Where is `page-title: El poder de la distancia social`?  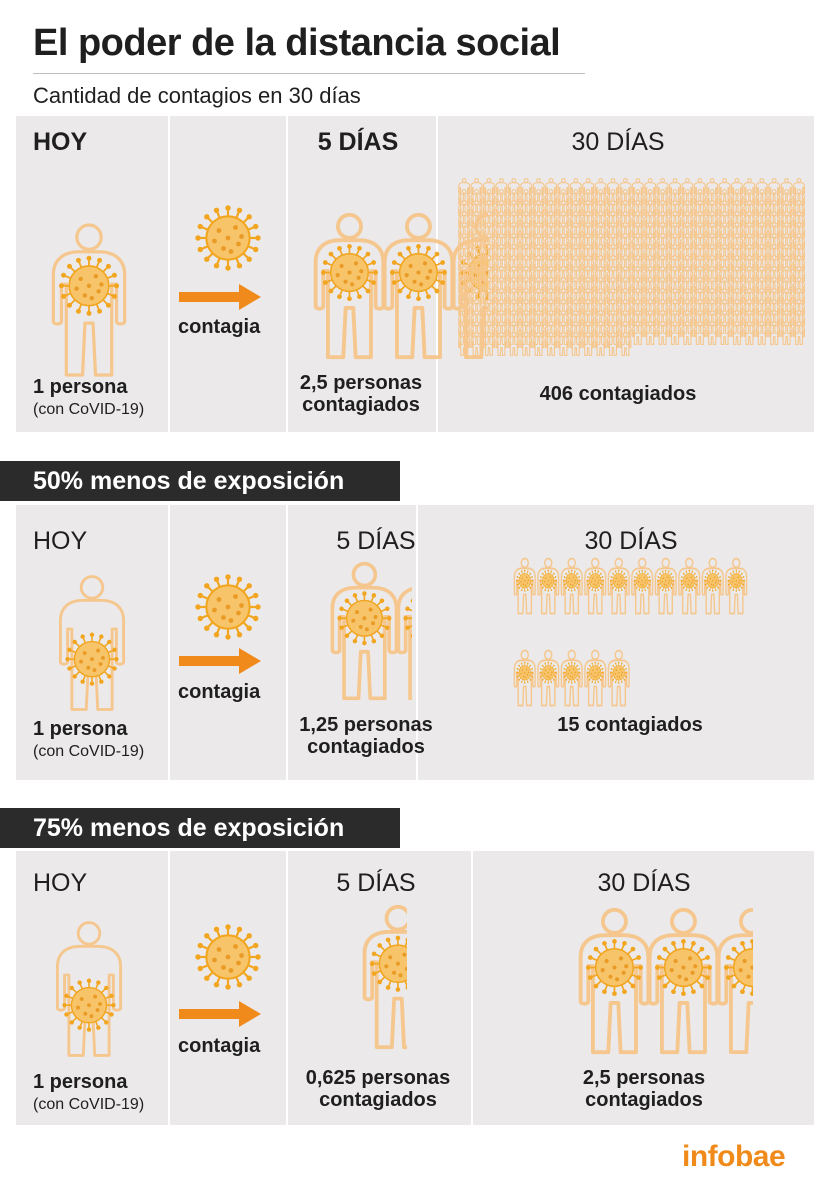 page-title: El poder de la distancia social is located at coordinates (297, 43).